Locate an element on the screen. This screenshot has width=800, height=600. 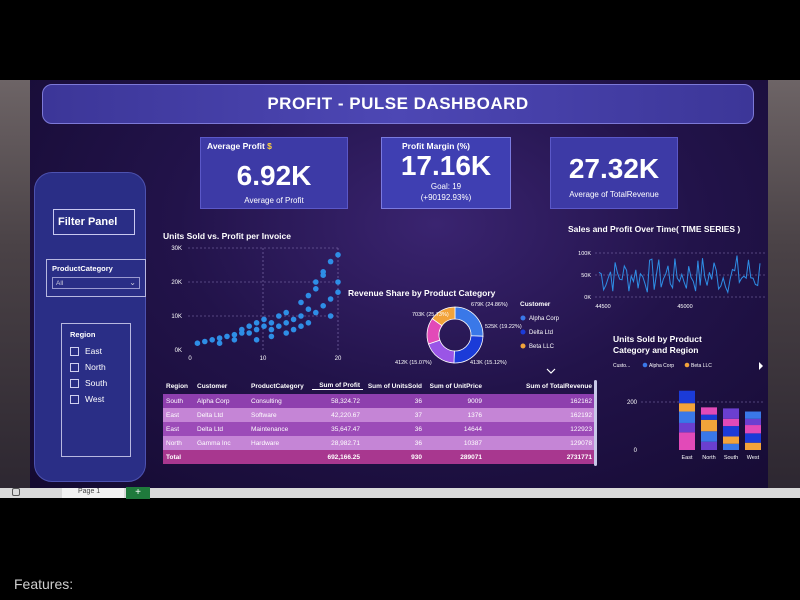
table-cell: Delta Ltd is located at coordinates (210, 429).